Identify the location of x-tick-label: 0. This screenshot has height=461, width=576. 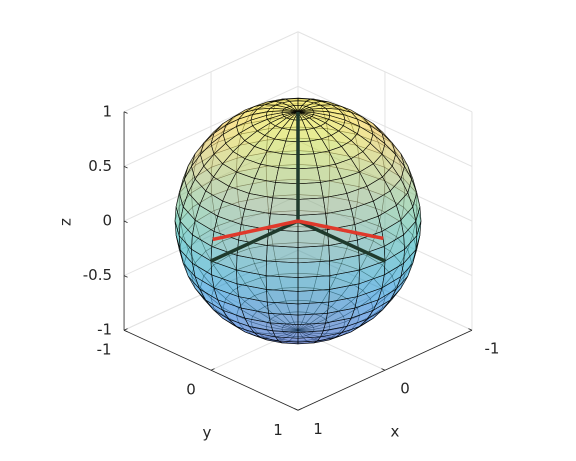
(405, 389).